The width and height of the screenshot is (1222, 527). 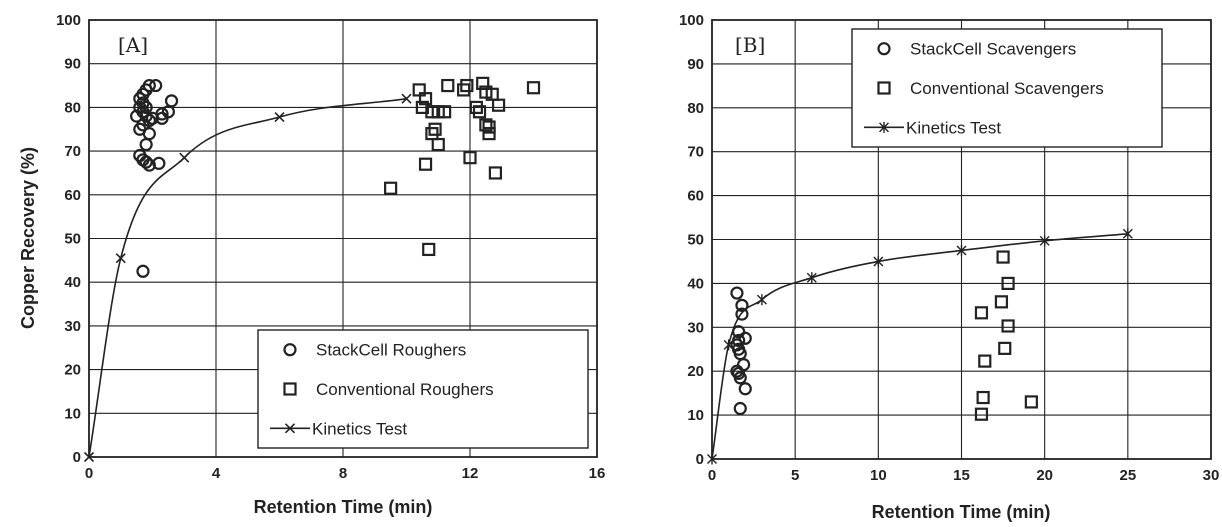 I want to click on series-stackcell-roughers, so click(x=154, y=178).